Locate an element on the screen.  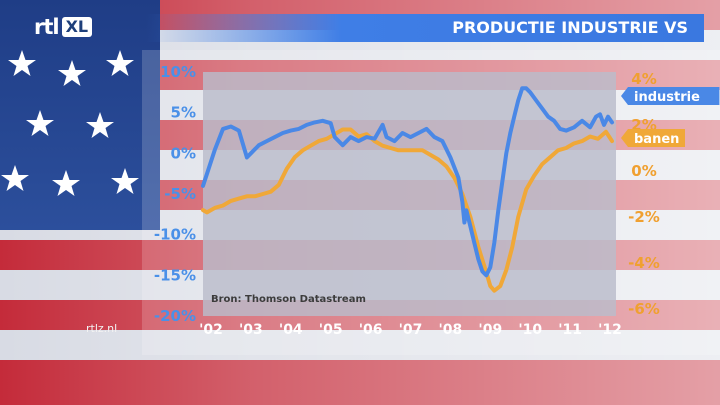
x-axis: '02 '03 '04 '05 '06 '07 '08 '09 '10 '11 '12 is located at coordinates (410, 330).